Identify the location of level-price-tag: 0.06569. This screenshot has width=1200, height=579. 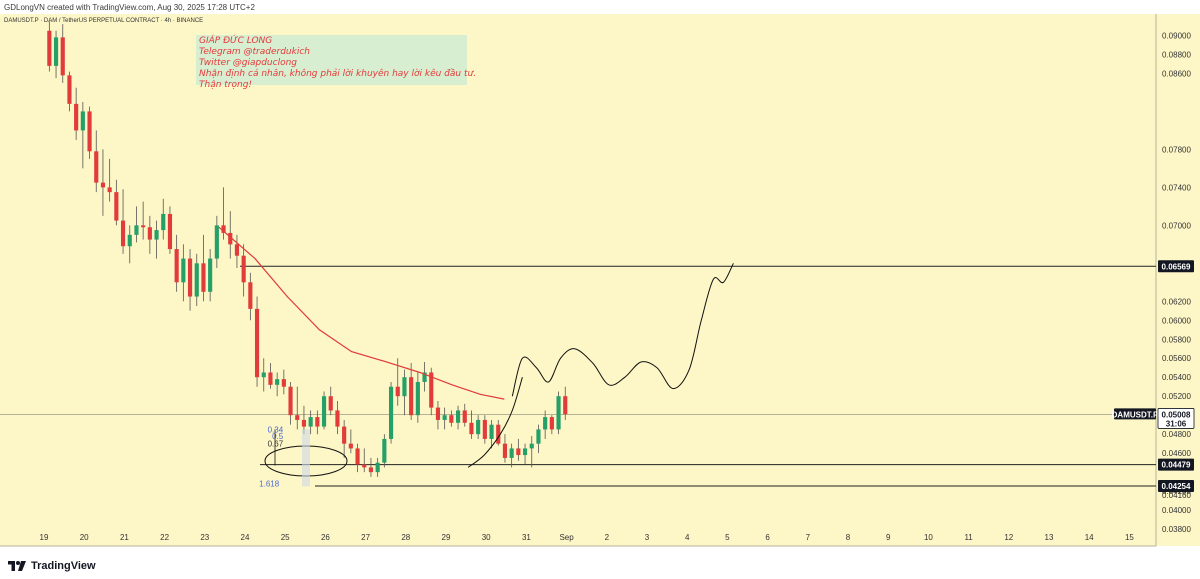
(1176, 266).